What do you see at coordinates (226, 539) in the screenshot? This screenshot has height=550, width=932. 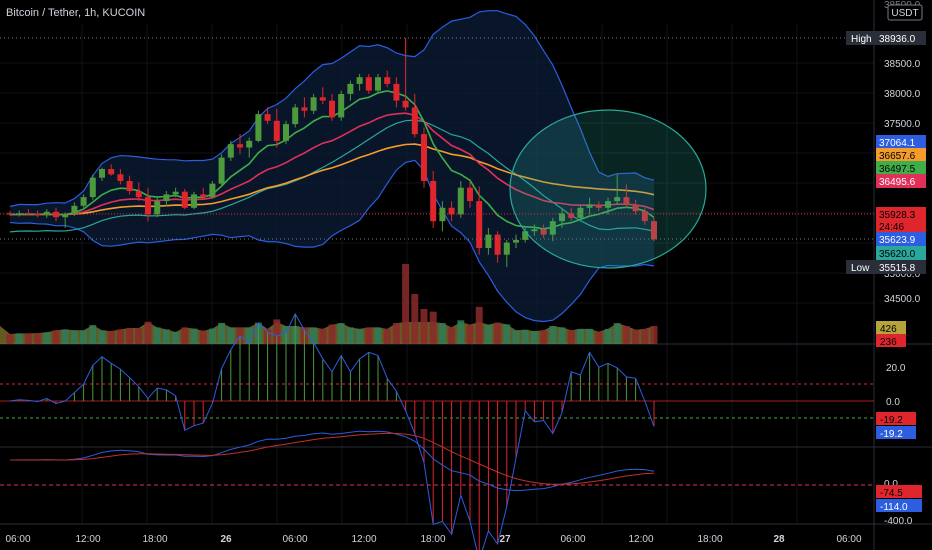 I see `time-tick: 26` at bounding box center [226, 539].